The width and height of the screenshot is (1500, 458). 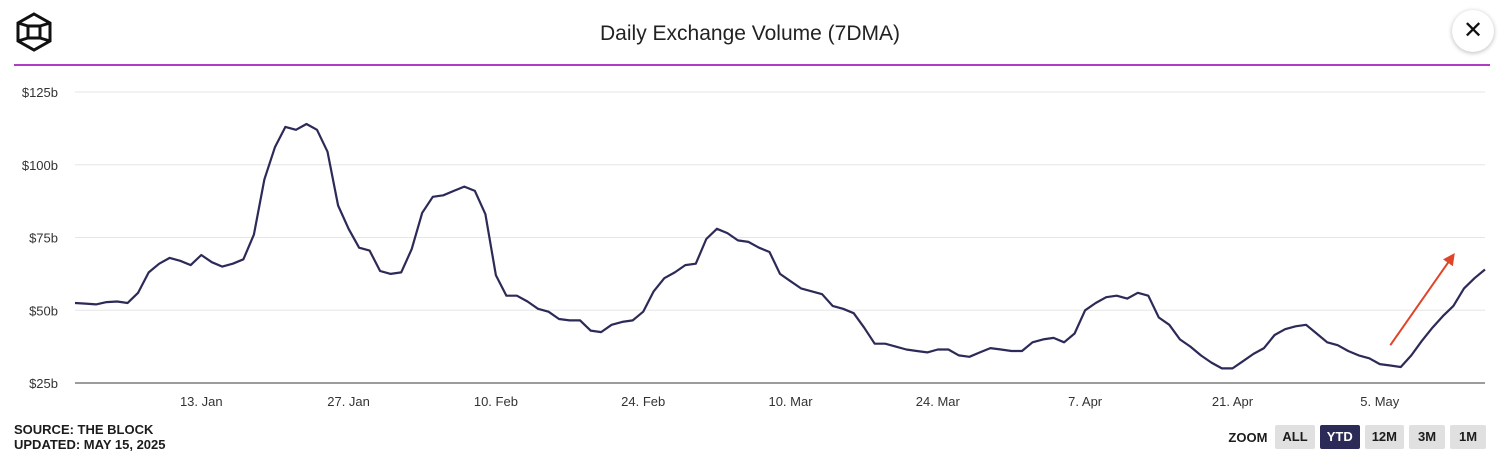 What do you see at coordinates (790, 401) in the screenshot?
I see `x-tick-label: 10. Mar` at bounding box center [790, 401].